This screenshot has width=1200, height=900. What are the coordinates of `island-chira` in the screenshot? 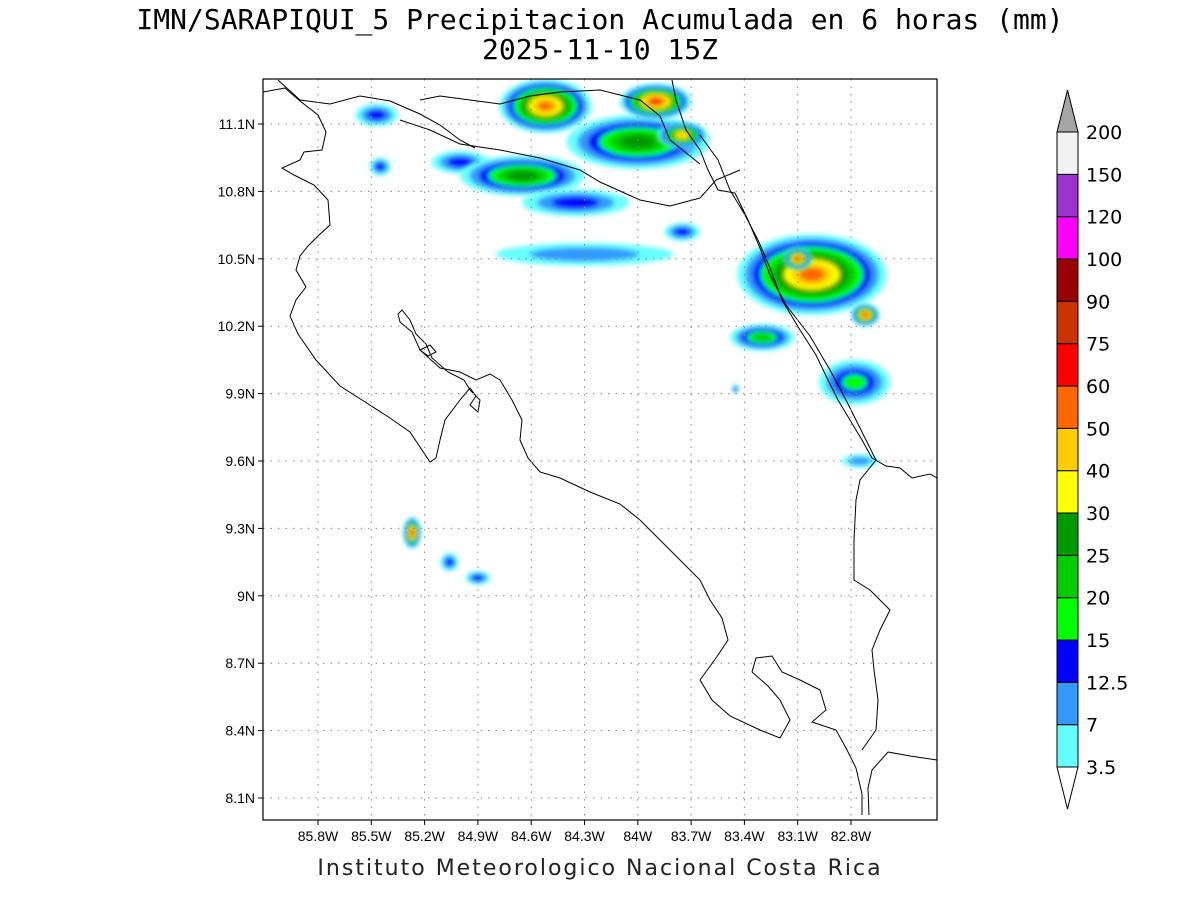 It's located at (428, 350).